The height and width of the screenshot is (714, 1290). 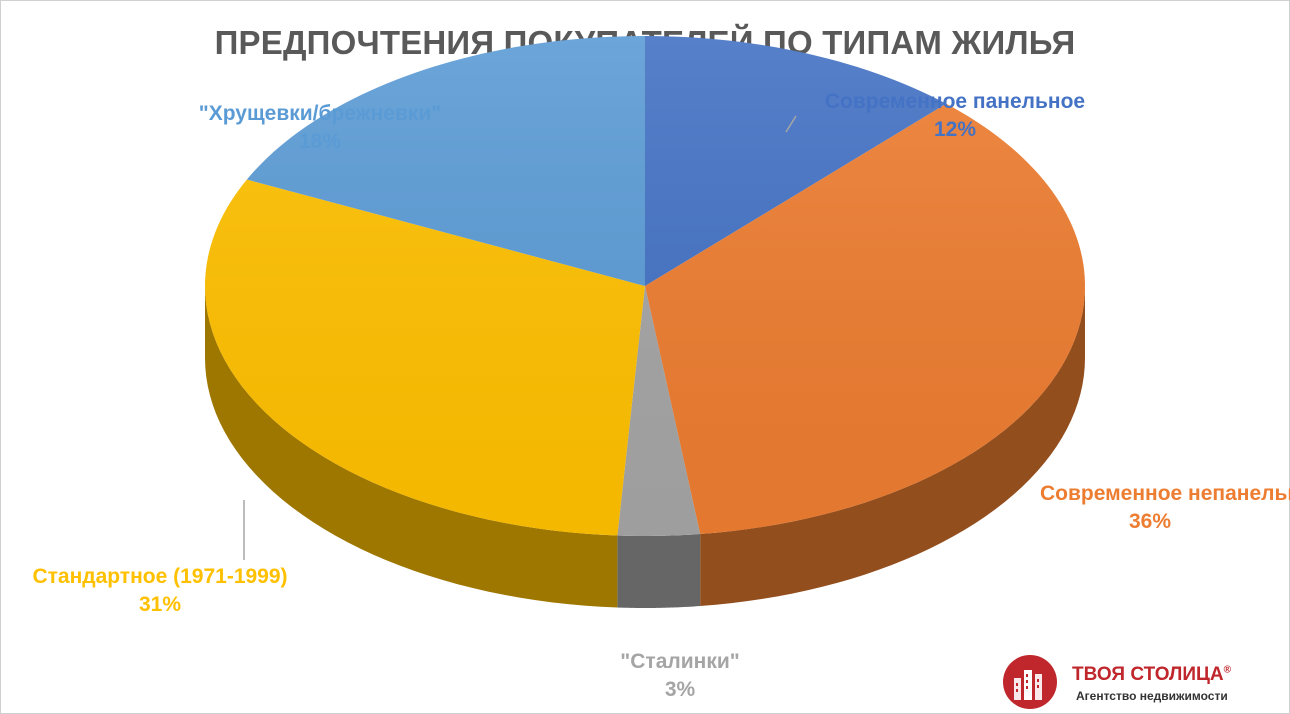 I want to click on building-logo-icon, so click(x=1030, y=682).